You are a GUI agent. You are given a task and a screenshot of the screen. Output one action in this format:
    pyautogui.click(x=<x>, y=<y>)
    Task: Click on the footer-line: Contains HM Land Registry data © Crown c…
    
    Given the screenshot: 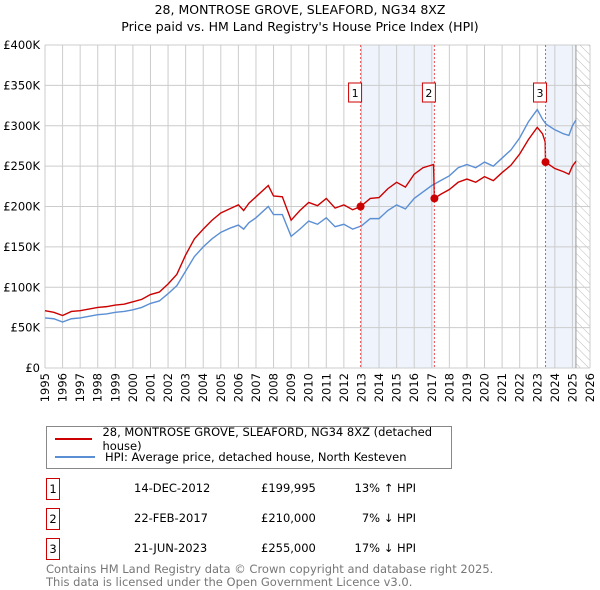 What is the action you would take?
    pyautogui.click(x=270, y=569)
    